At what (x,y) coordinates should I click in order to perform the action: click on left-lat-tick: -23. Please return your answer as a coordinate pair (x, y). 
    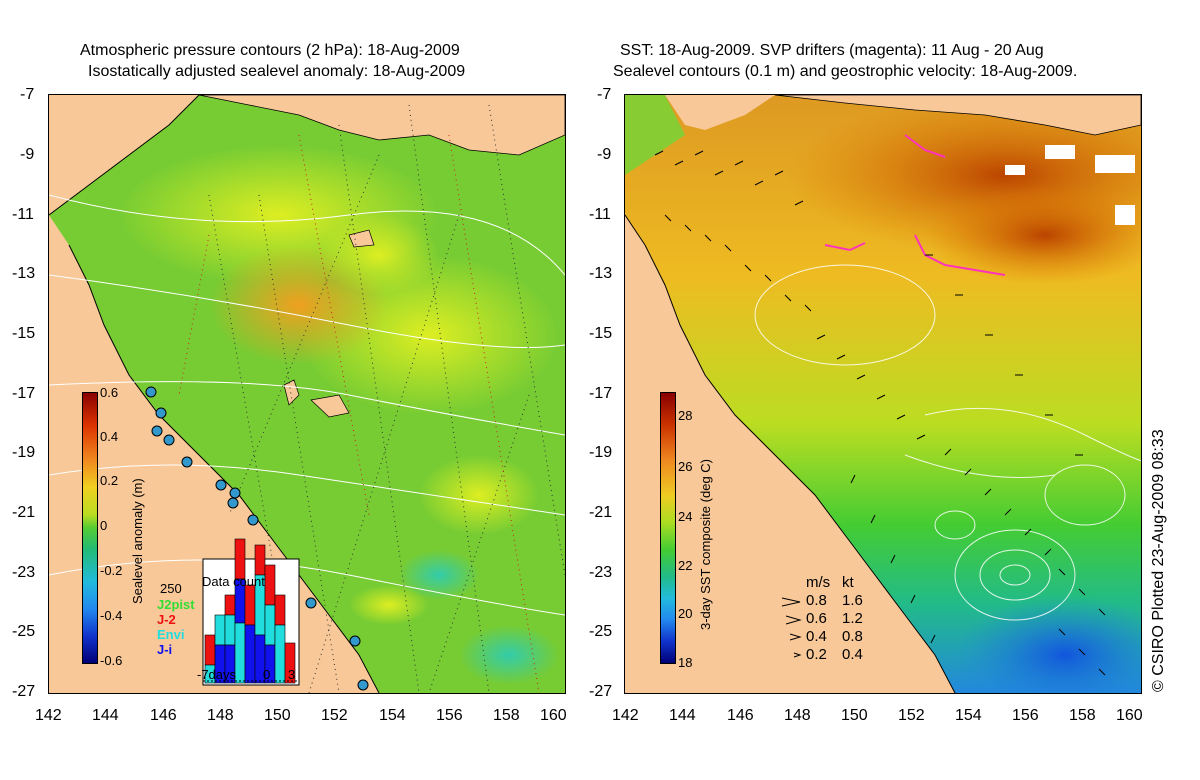
    Looking at the image, I should click on (24, 572).